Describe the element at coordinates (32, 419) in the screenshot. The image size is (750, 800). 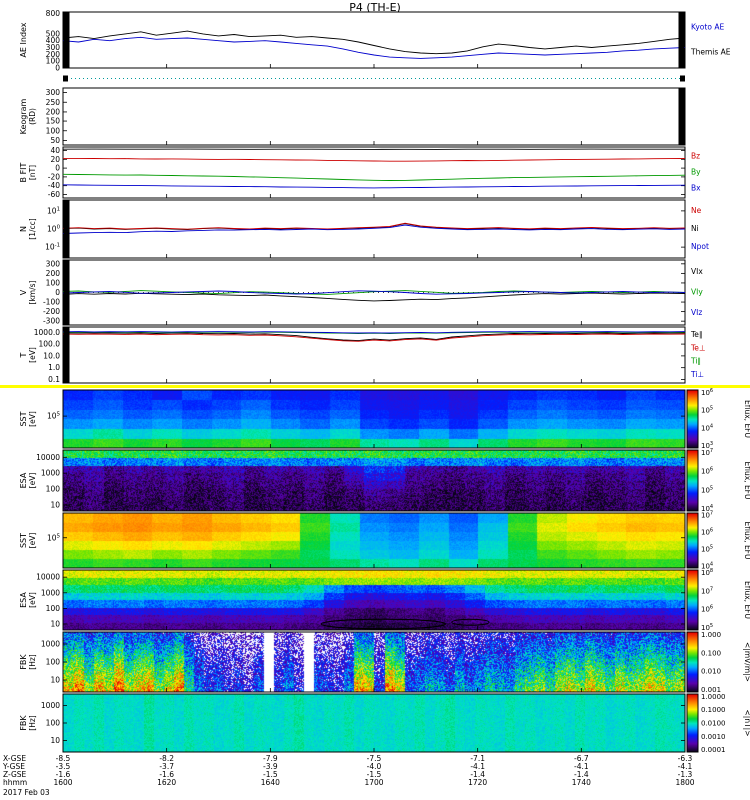
I see `yunit-sst_i: [eV]` at that location.